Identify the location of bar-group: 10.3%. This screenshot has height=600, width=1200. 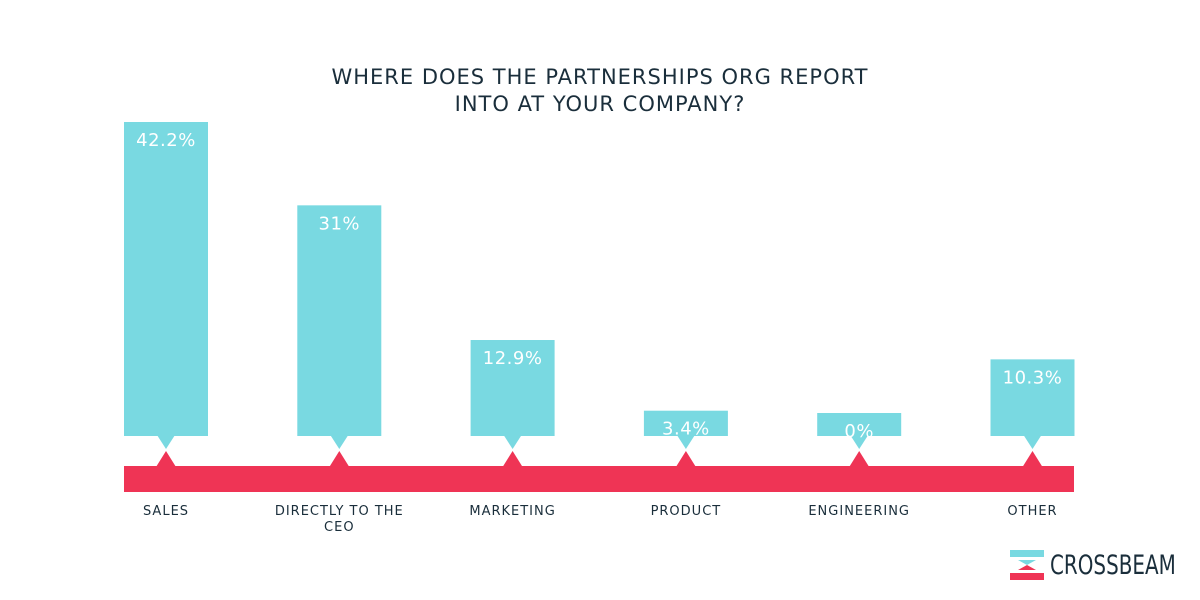
(1032, 413).